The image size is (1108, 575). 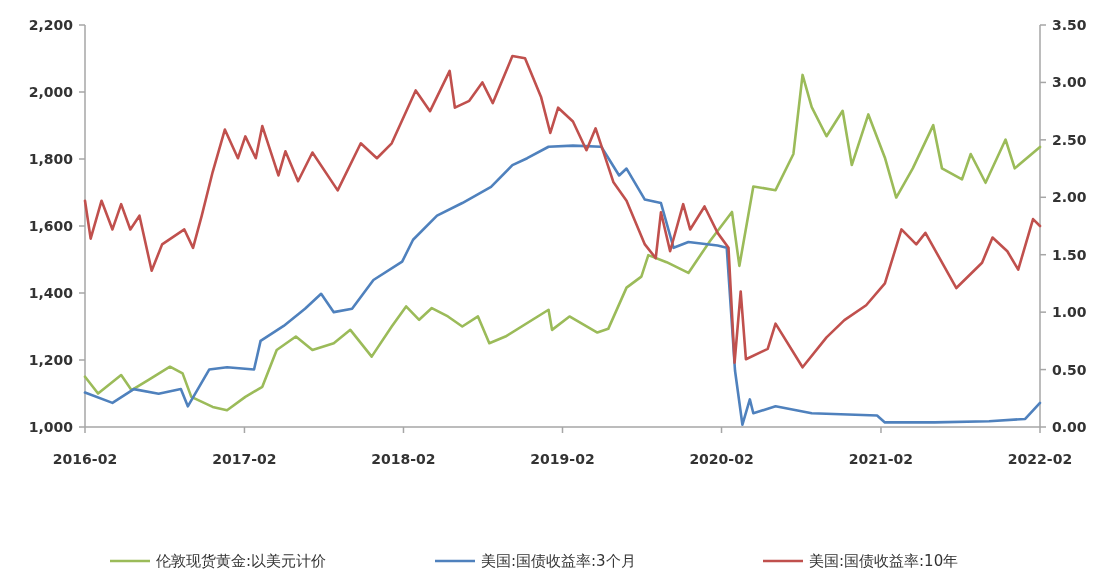 What do you see at coordinates (1069, 427) in the screenshot?
I see `y2-tick-label: 0.00` at bounding box center [1069, 427].